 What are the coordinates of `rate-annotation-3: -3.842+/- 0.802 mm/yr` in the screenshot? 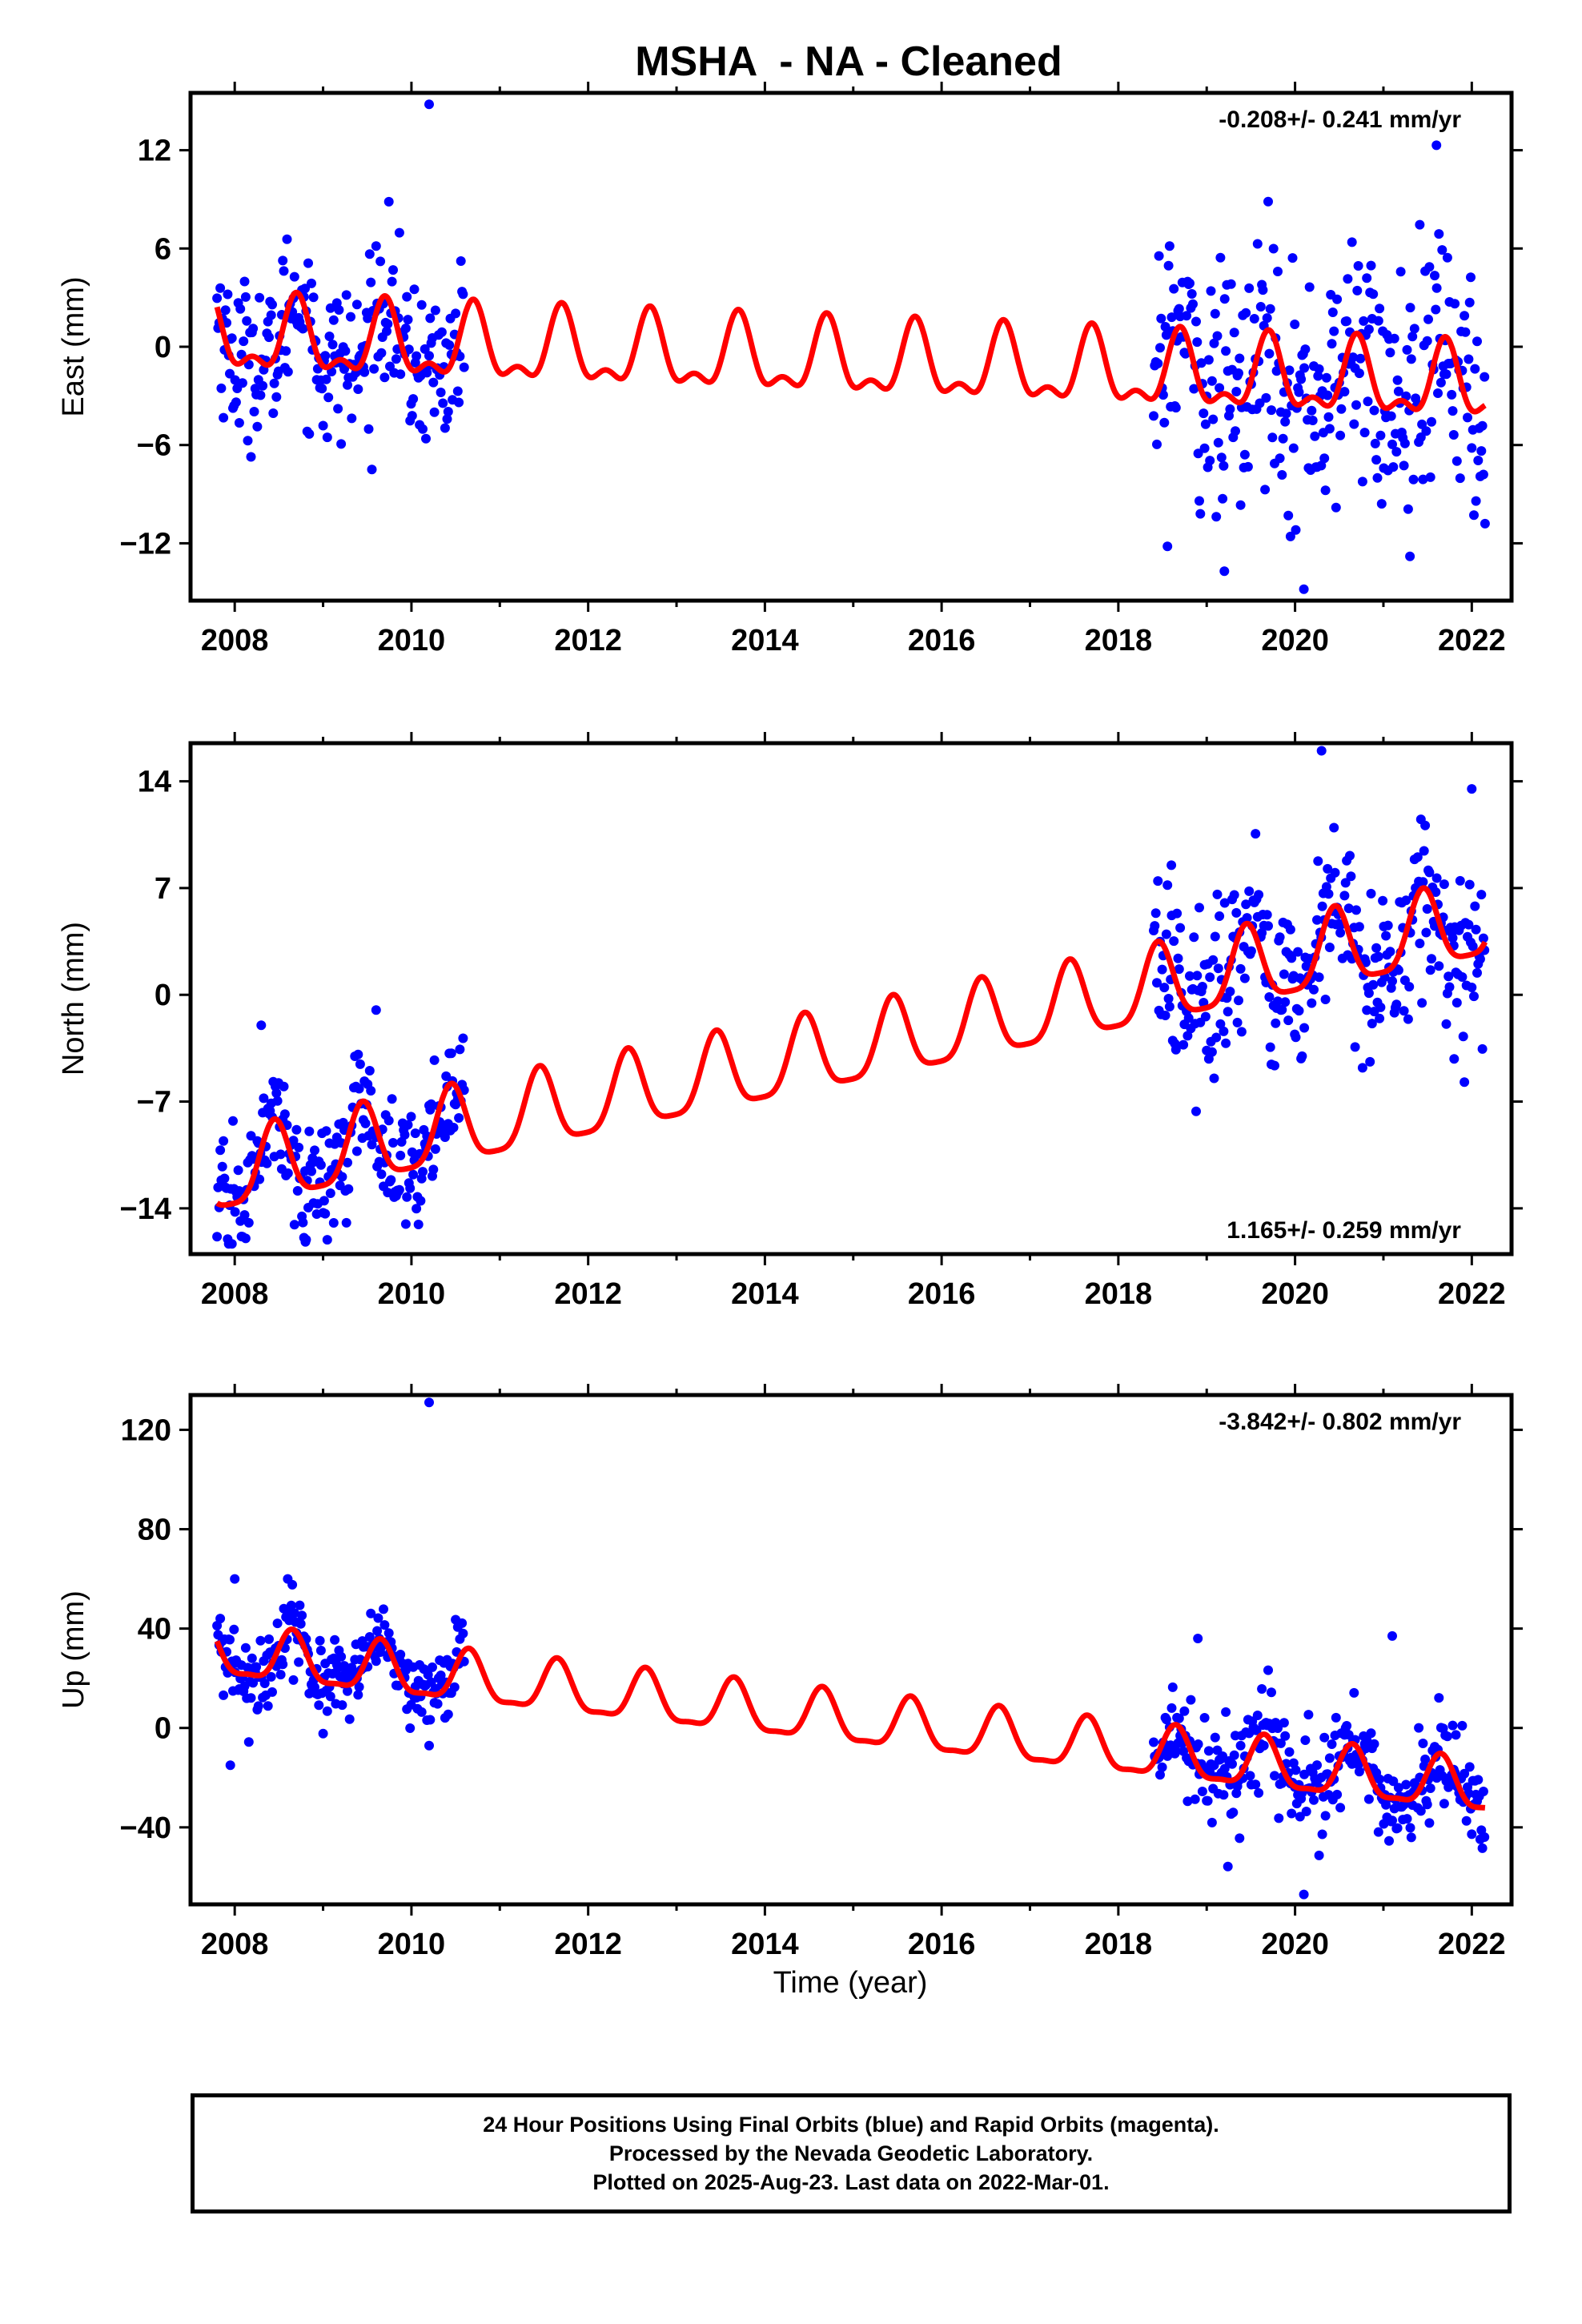 It's located at (1340, 1422).